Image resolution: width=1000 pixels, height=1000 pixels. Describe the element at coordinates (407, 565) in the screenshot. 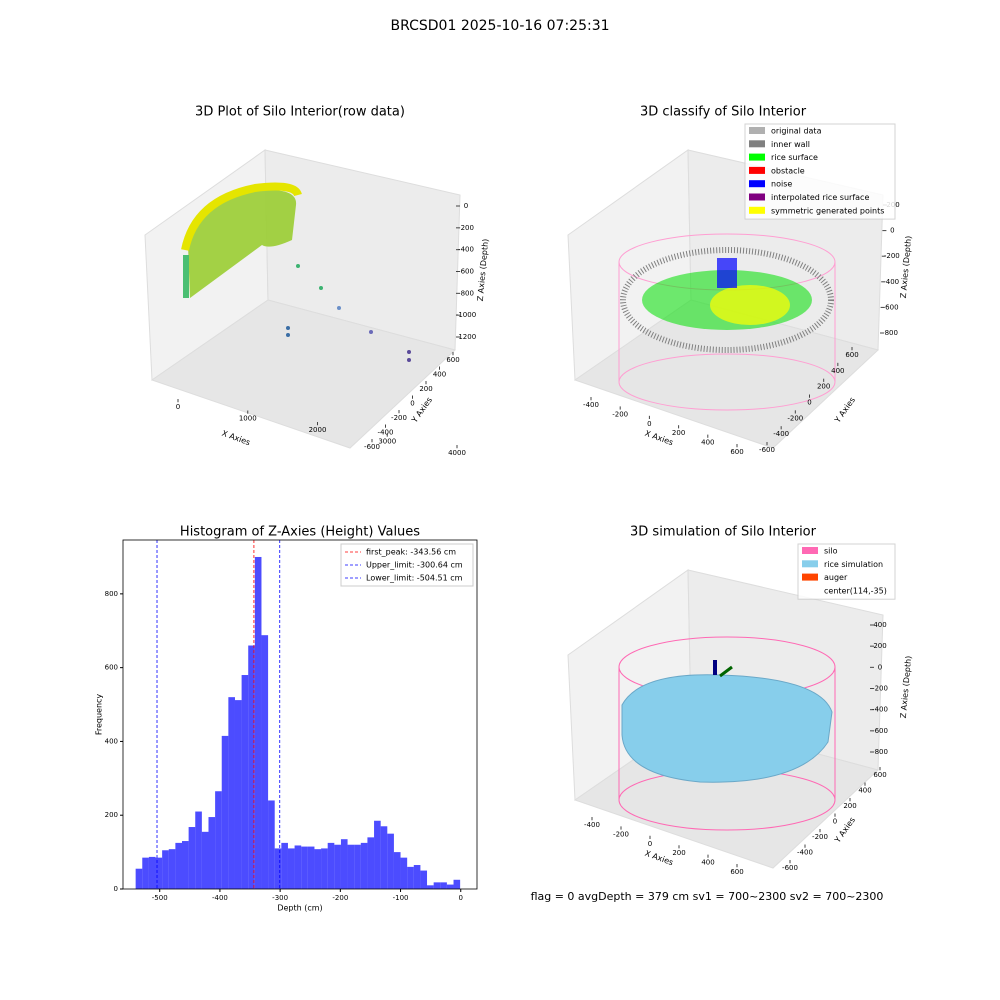

I see `legend-box` at that location.